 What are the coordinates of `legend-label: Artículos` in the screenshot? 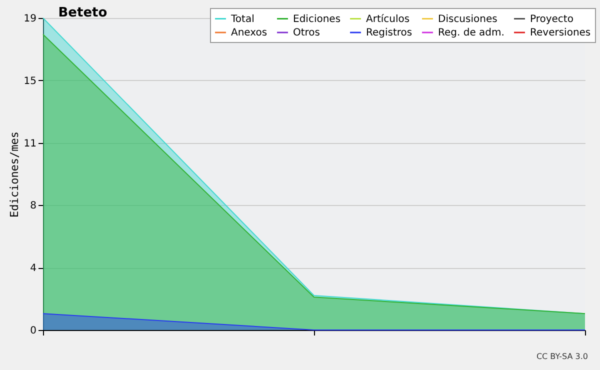 It's located at (388, 19).